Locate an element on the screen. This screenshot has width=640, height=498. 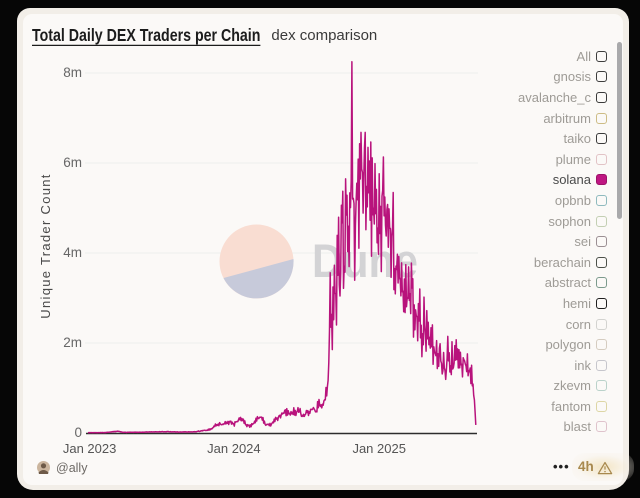
svg-text: Jan 2025 is located at coordinates (379, 448).